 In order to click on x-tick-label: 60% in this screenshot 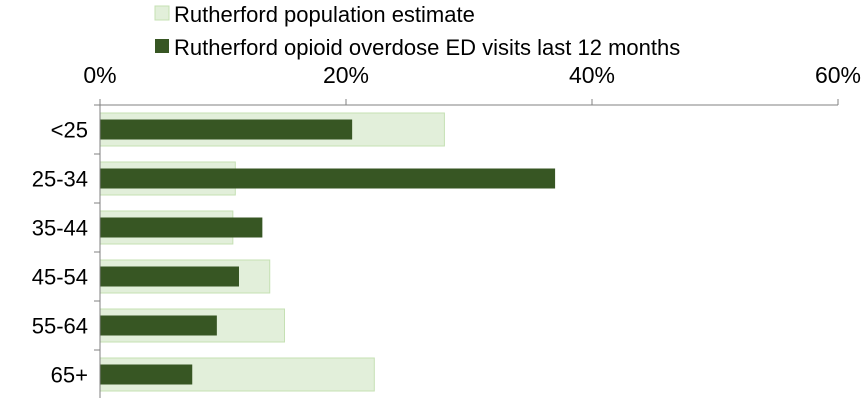, I will do `click(838, 75)`.